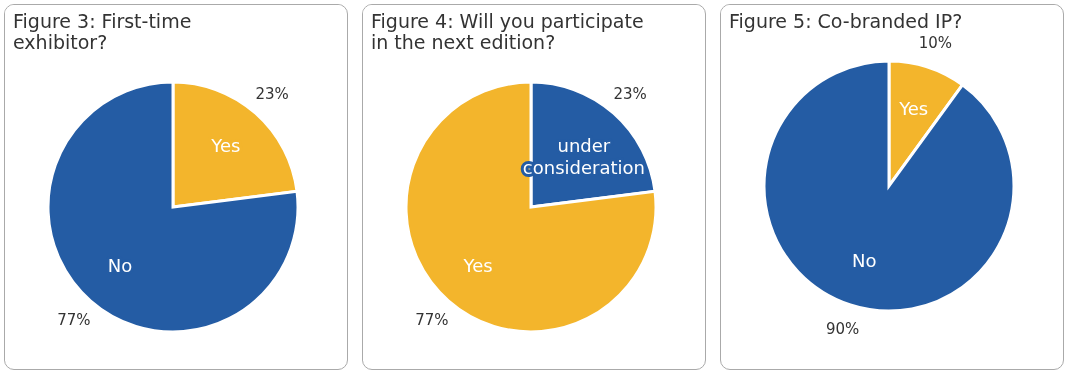 This screenshot has height=379, width=1080. Describe the element at coordinates (102, 31) in the screenshot. I see `chart-title: Figure 3: First-time exhibitor?` at that location.